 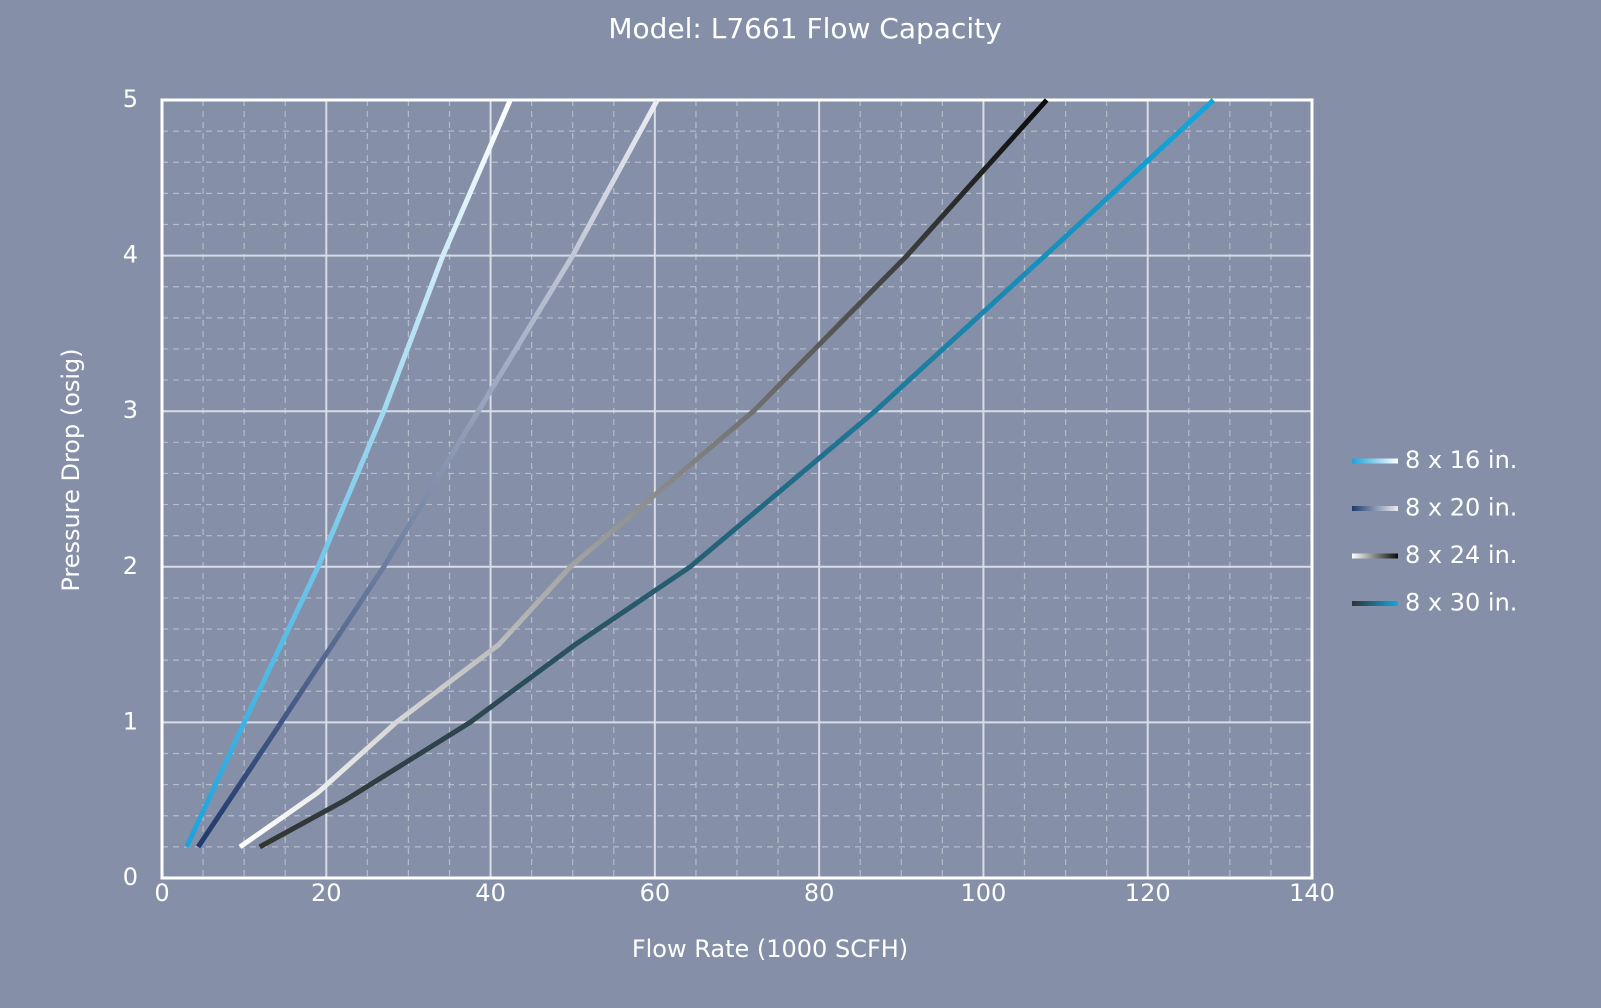 I want to click on x-tick-label: 140, so click(x=1312, y=893).